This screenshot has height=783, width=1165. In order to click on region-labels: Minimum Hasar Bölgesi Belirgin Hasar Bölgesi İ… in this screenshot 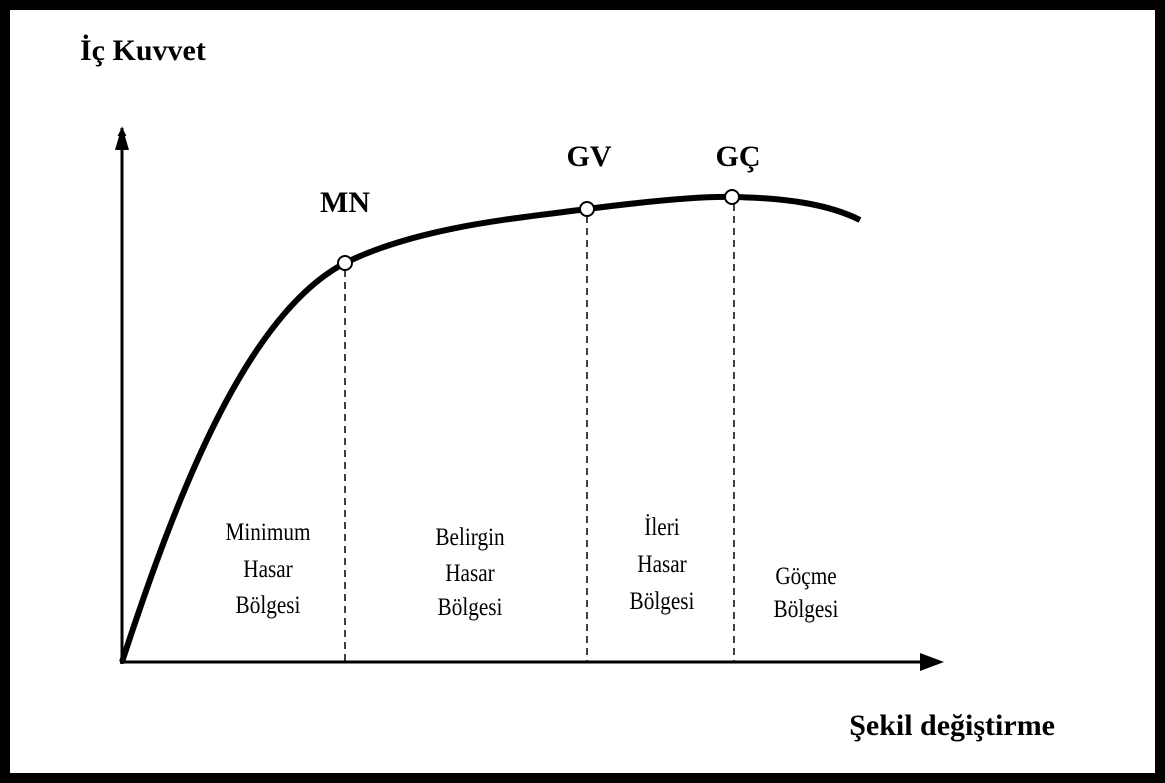, I will do `click(532, 568)`.